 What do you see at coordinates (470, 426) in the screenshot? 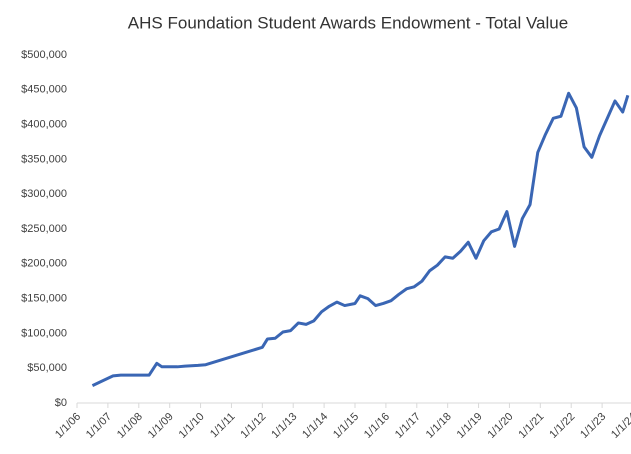
I see `x-tick-label: 1/1/19` at bounding box center [470, 426].